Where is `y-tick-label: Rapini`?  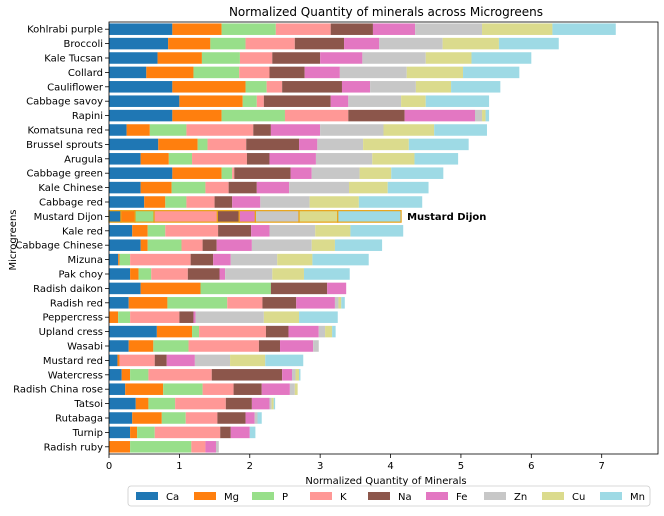 y-tick-label: Rapini is located at coordinates (87, 116).